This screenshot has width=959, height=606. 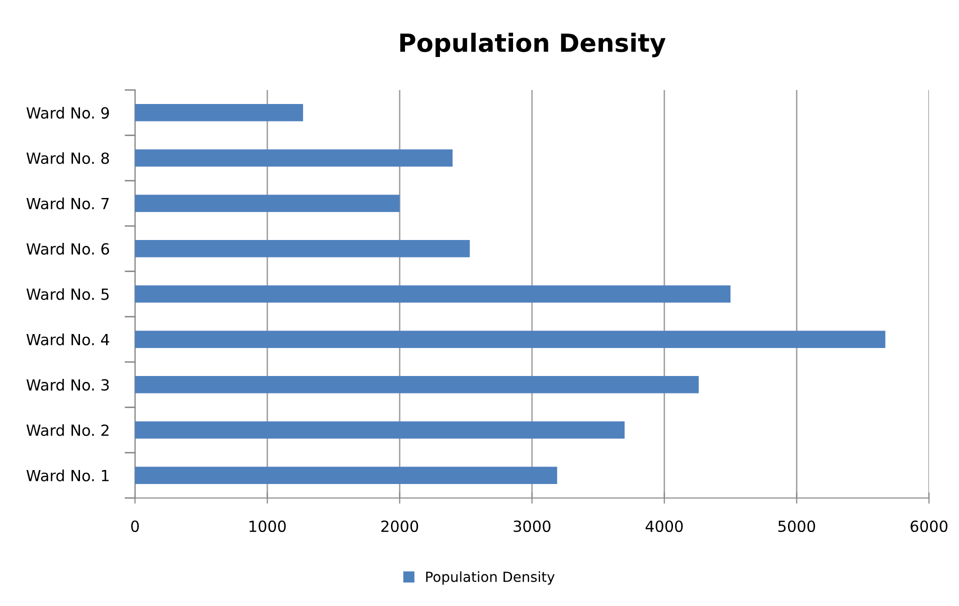 I want to click on y-tick-label: Ward No. 3, so click(x=67, y=384).